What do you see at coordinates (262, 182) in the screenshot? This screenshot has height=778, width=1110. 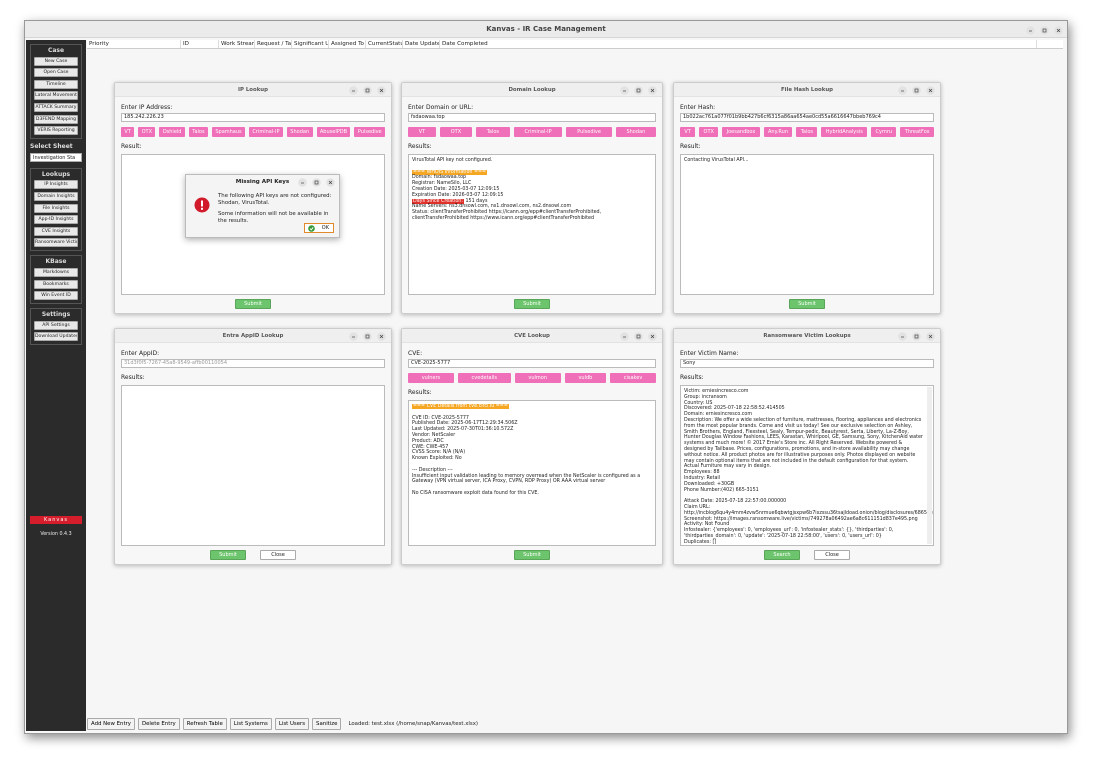 I see `alert-title-bar: Missing API Keys` at bounding box center [262, 182].